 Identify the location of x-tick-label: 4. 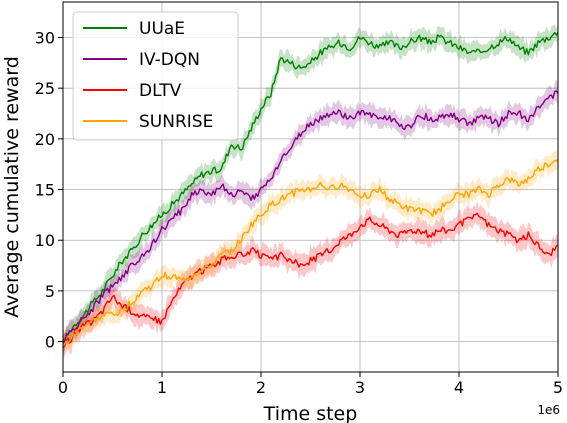
(459, 387).